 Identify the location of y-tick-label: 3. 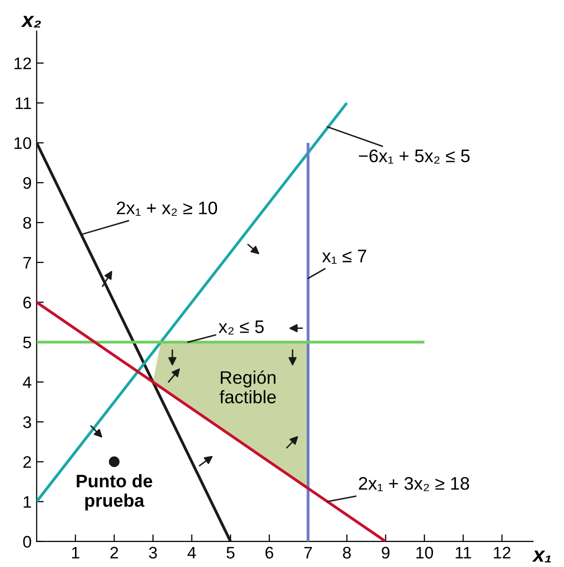
(27, 422).